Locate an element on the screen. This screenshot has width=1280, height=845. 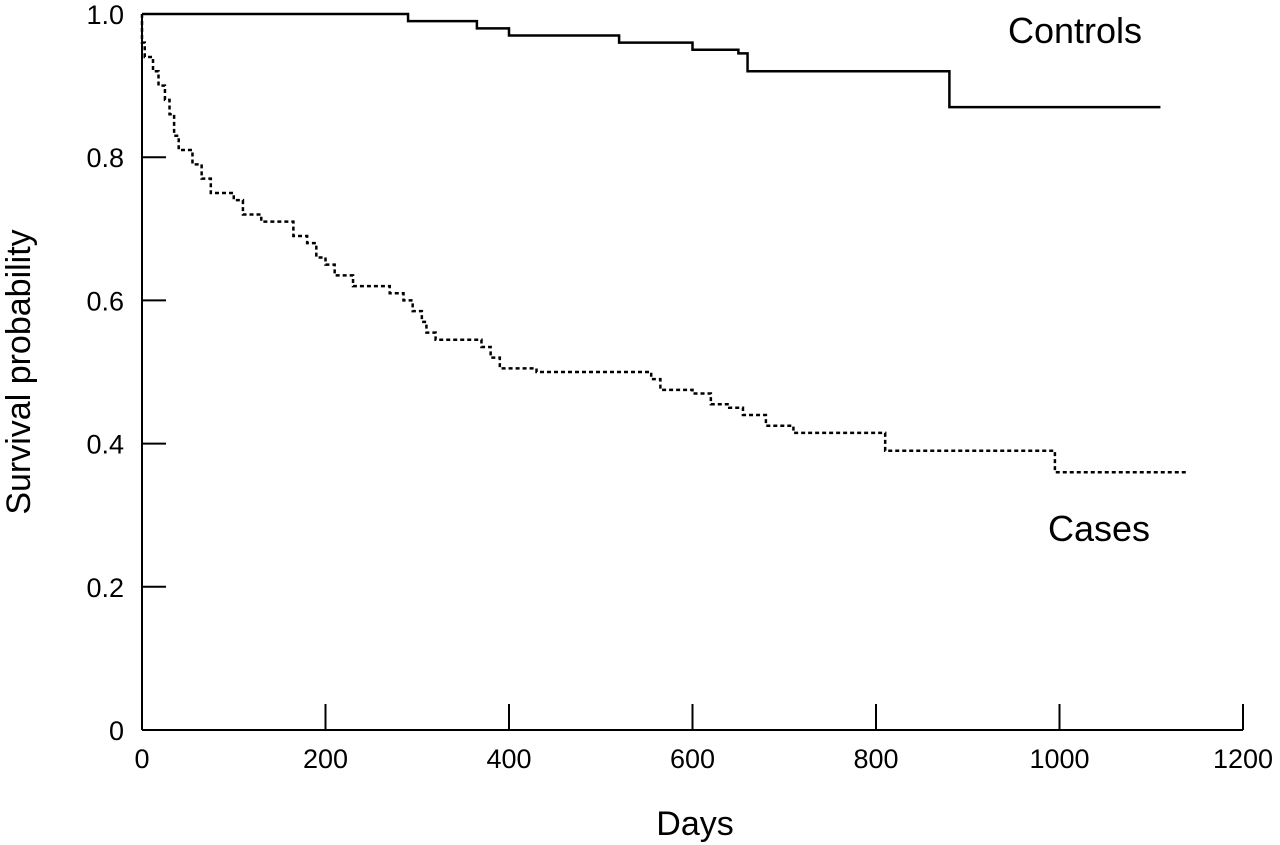
x-tick-label: 1000 is located at coordinates (1059, 759).